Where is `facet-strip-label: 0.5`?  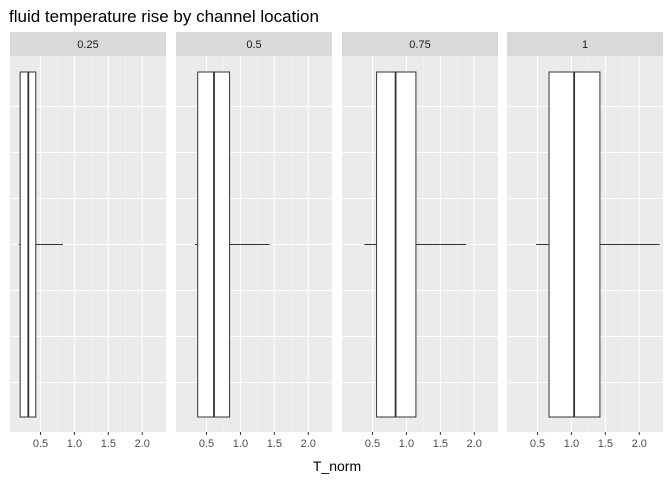
facet-strip-label: 0.5 is located at coordinates (253, 45).